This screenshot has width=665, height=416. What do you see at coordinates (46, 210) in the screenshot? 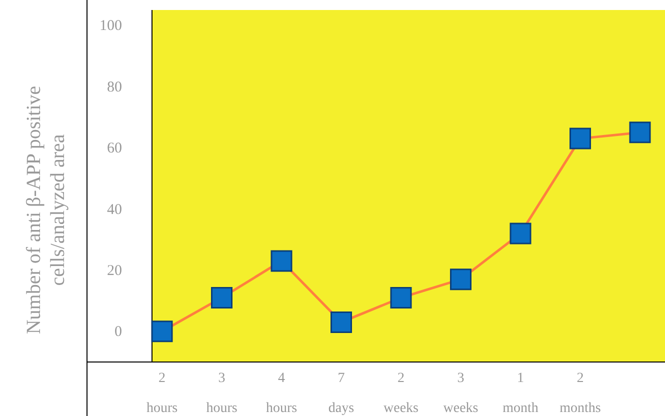
I see `y-axis-title: Number of anti β-APP positive cells/analyzed area` at bounding box center [46, 210].